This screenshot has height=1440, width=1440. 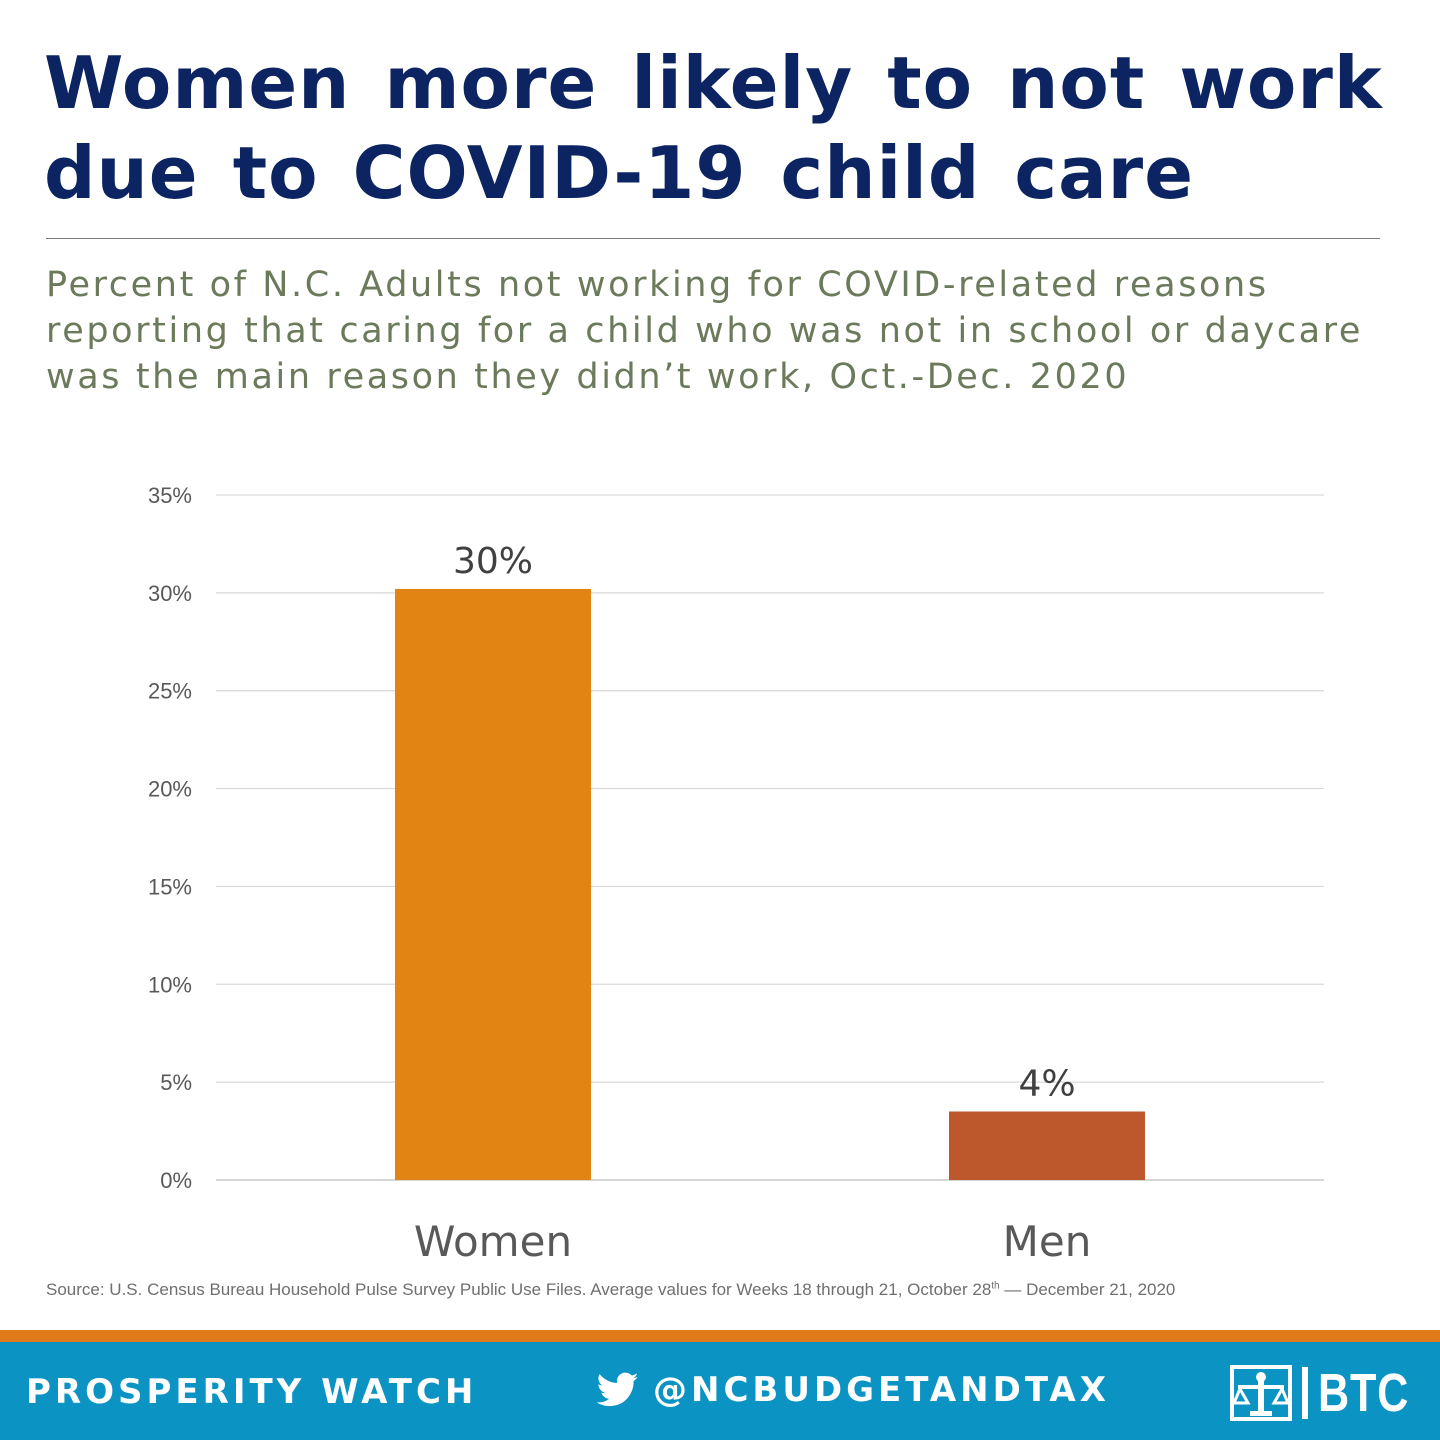 I want to click on brand-name: PROSPERITY WATCH, so click(x=252, y=1392).